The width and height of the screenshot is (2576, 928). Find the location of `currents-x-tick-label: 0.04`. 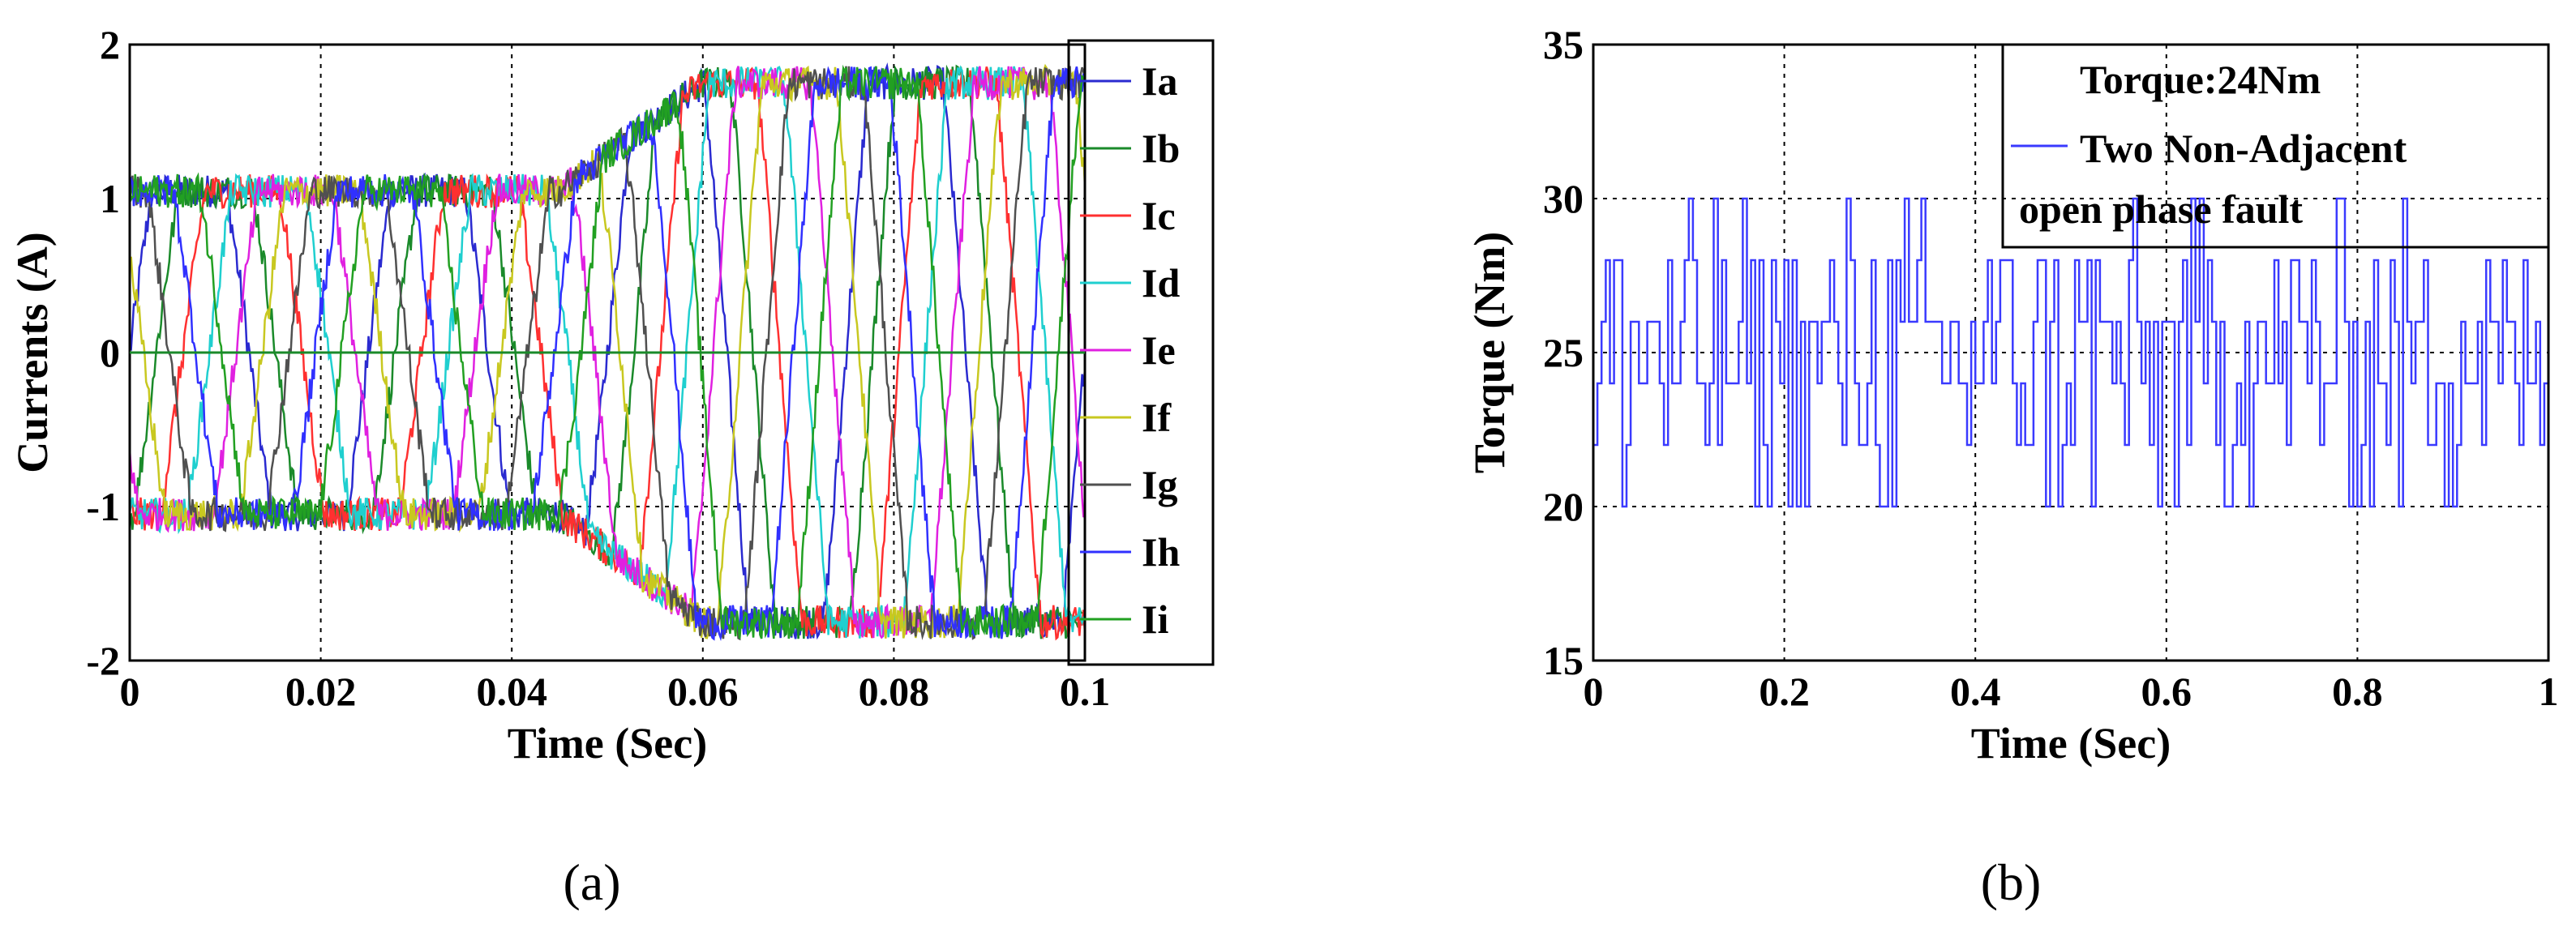

currents-x-tick-label: 0.04 is located at coordinates (511, 691).